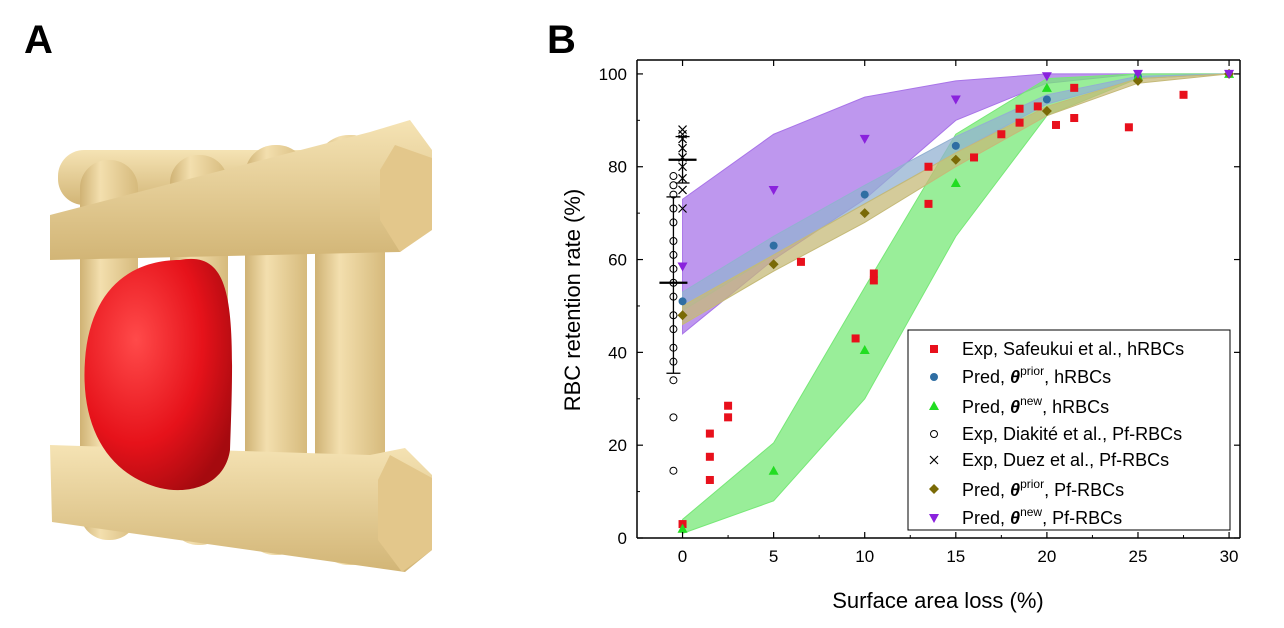  What do you see at coordinates (1046, 556) in the screenshot?
I see `x-tick-label-20: 20` at bounding box center [1046, 556].